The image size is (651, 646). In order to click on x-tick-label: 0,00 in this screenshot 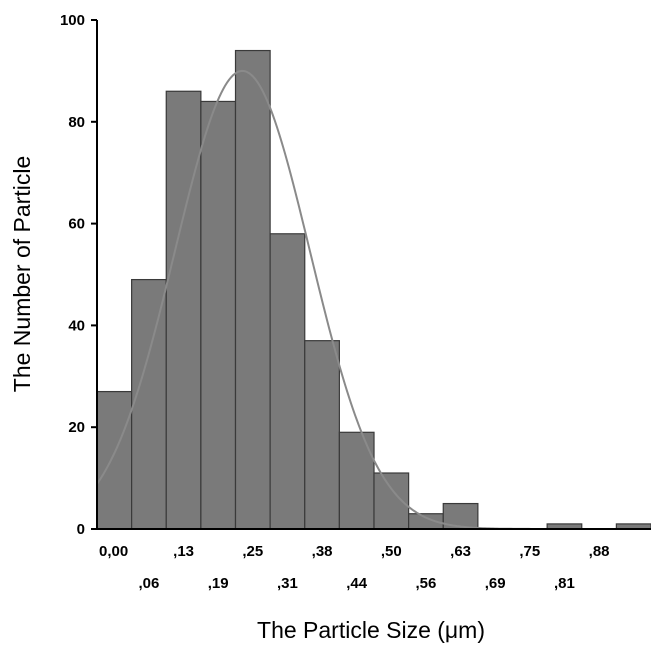, I will do `click(113, 551)`.